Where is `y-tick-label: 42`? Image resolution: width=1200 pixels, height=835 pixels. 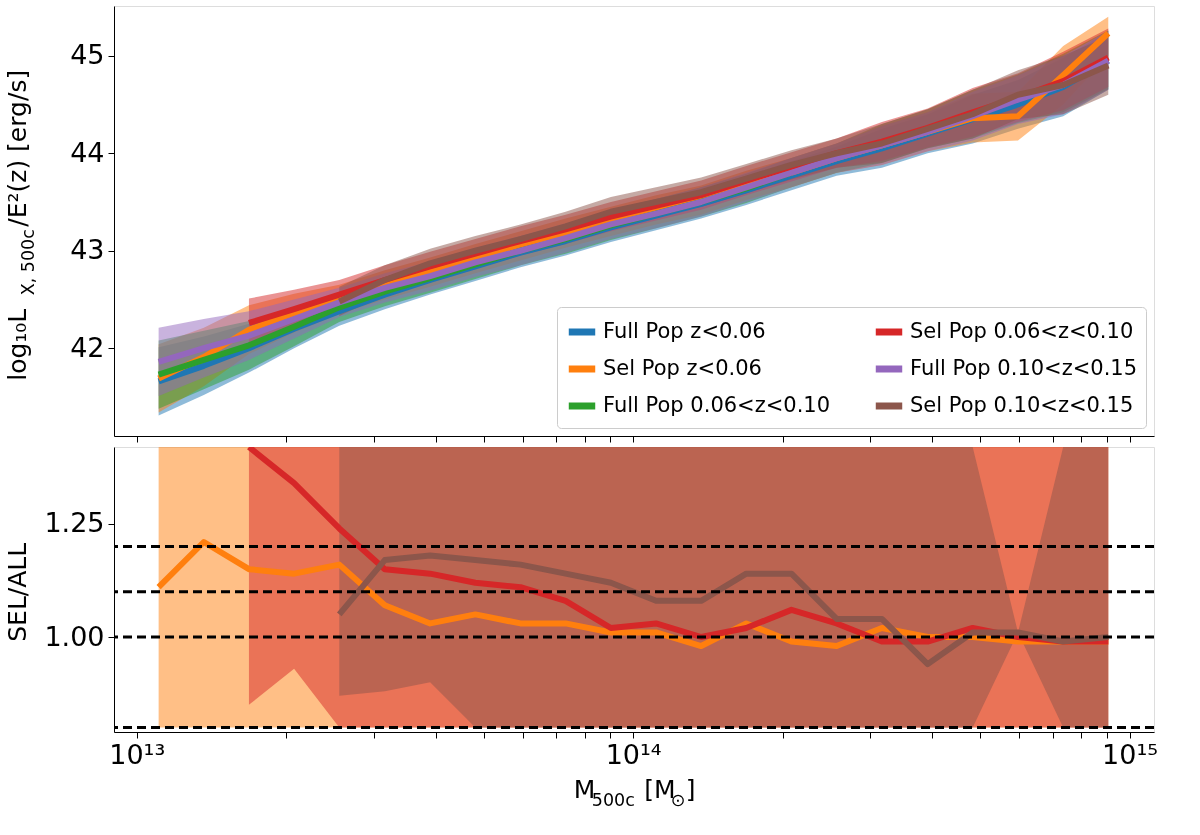
y-tick-label: 42 is located at coordinates (87, 347).